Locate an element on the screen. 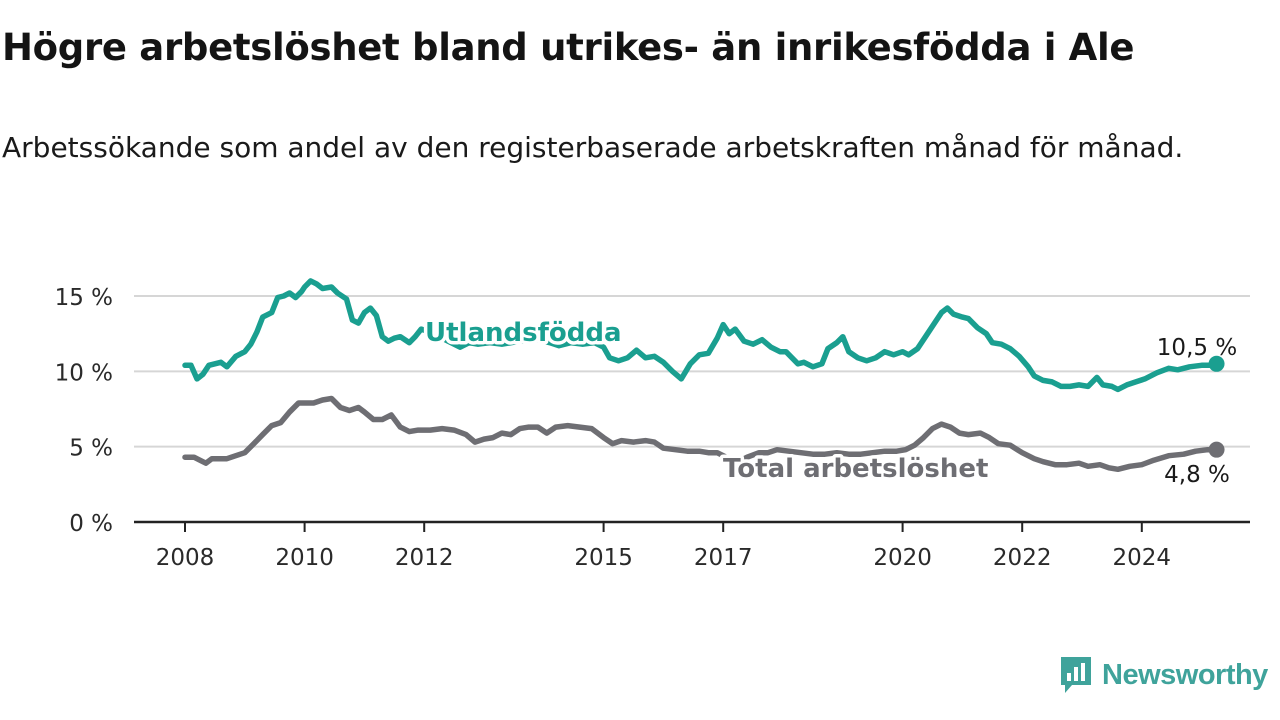  end-label-total: 4,8 % is located at coordinates (1197, 475).